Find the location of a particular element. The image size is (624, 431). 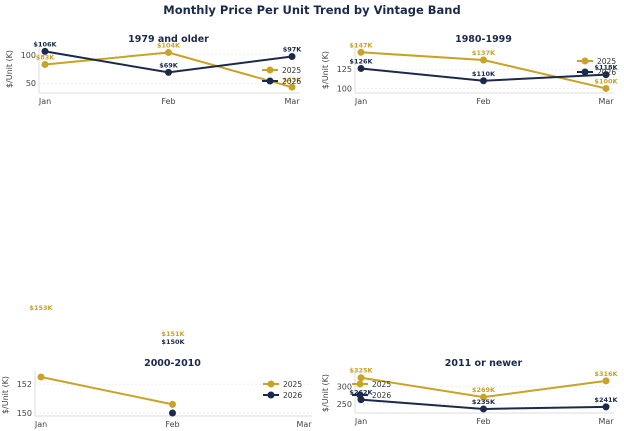

y-tick-label: 152 is located at coordinates (24, 384).